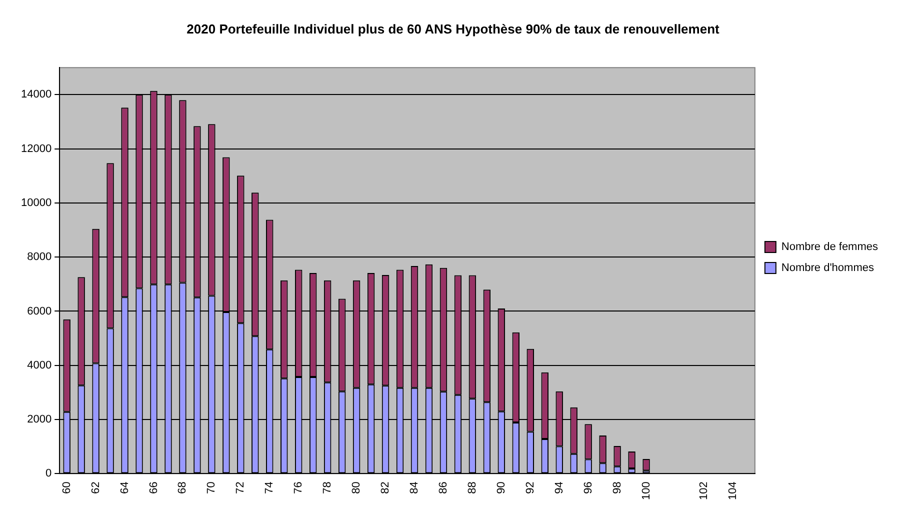 This screenshot has width=900, height=515. What do you see at coordinates (356, 488) in the screenshot?
I see `x-tick-label: 80` at bounding box center [356, 488].